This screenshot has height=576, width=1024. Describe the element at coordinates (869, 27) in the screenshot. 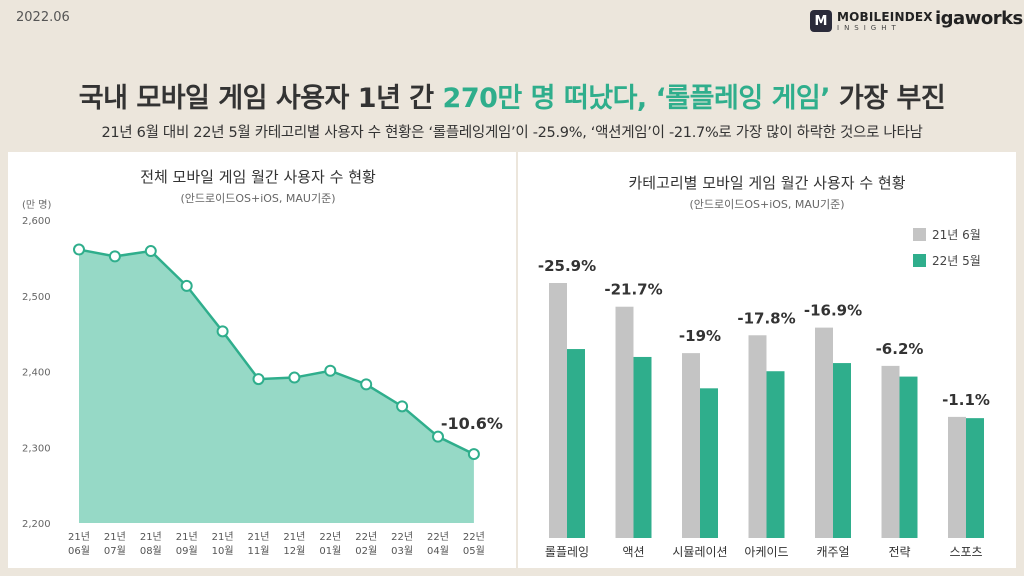

I see `mobileindex-logo-sub: INSIGHT` at that location.